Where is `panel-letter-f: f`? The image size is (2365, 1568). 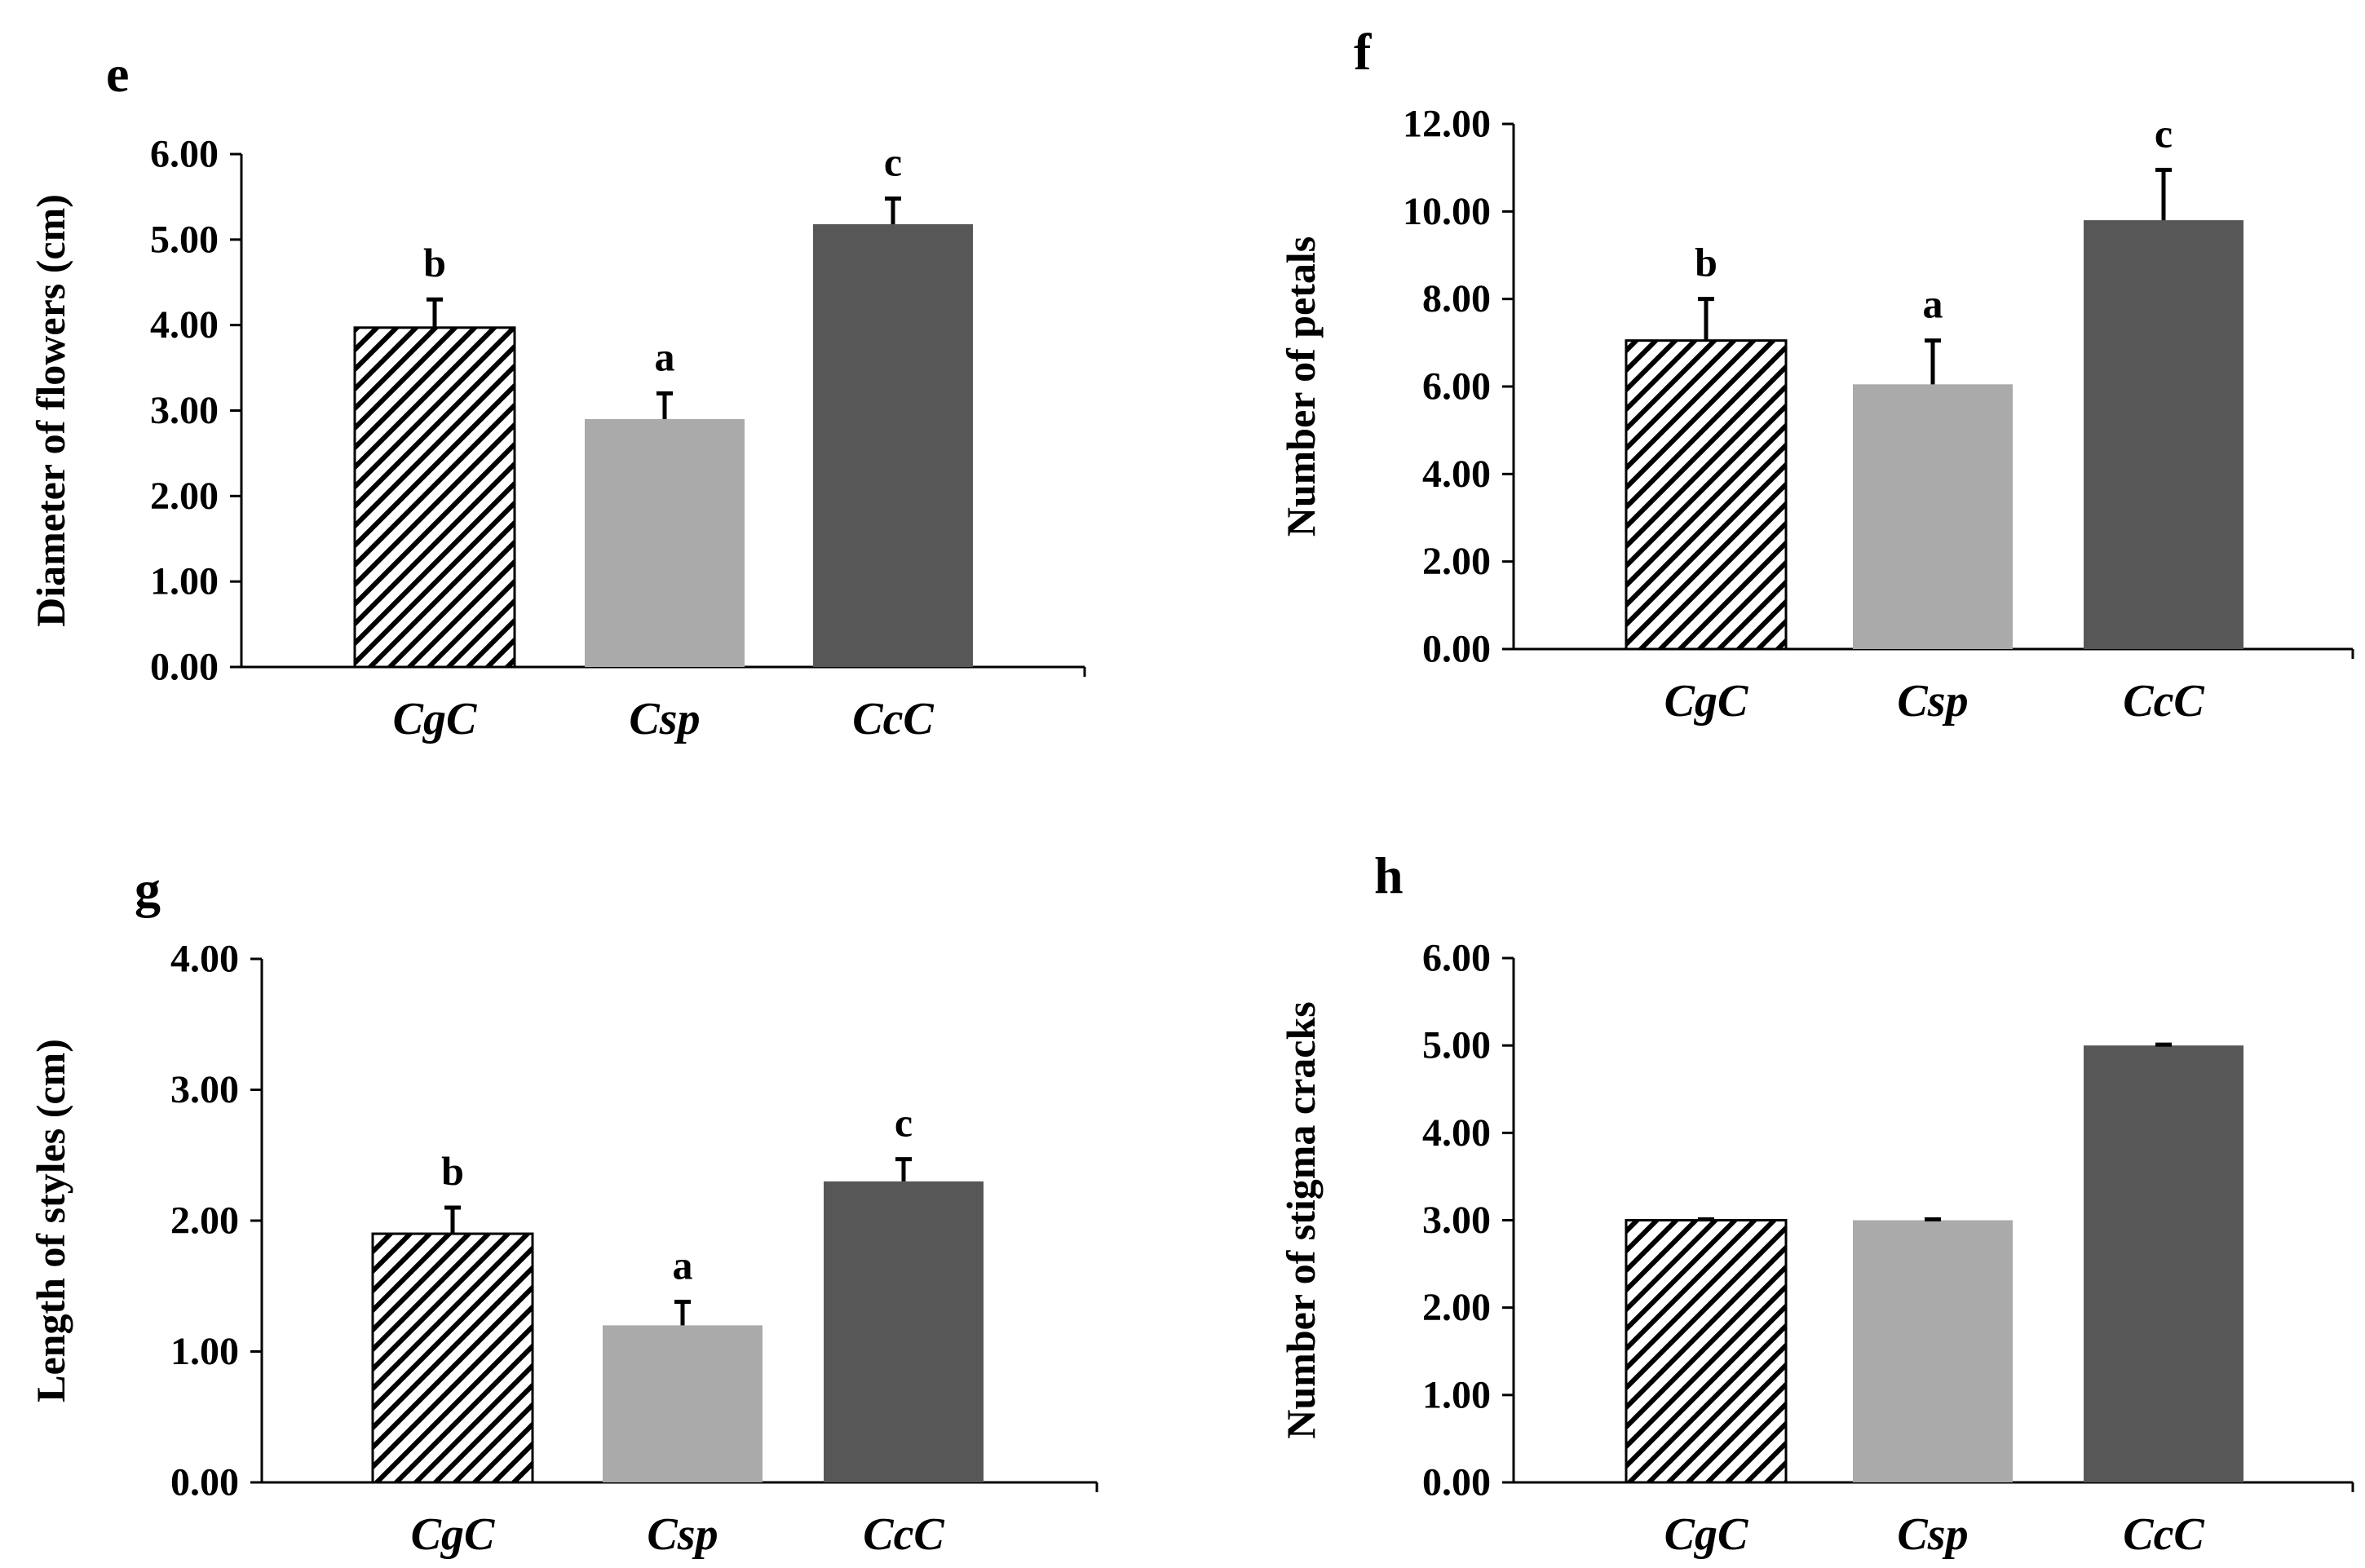
panel-letter-f: f is located at coordinates (1363, 52).